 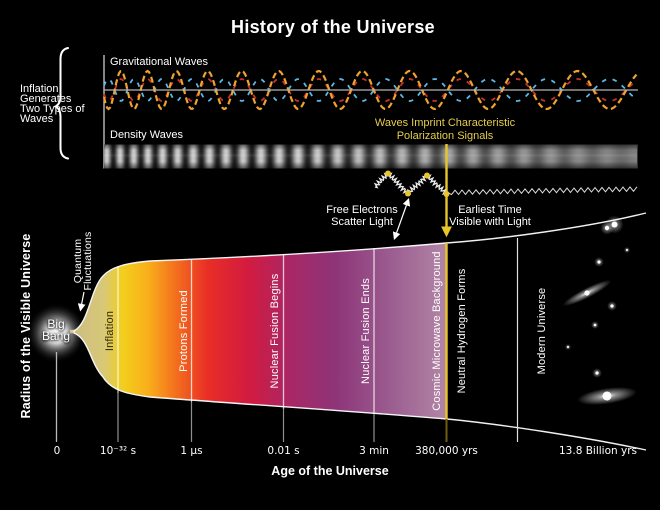 What do you see at coordinates (83, 261) in the screenshot?
I see `quantum-fluctuations-label: Quantum Fluctuations` at bounding box center [83, 261].